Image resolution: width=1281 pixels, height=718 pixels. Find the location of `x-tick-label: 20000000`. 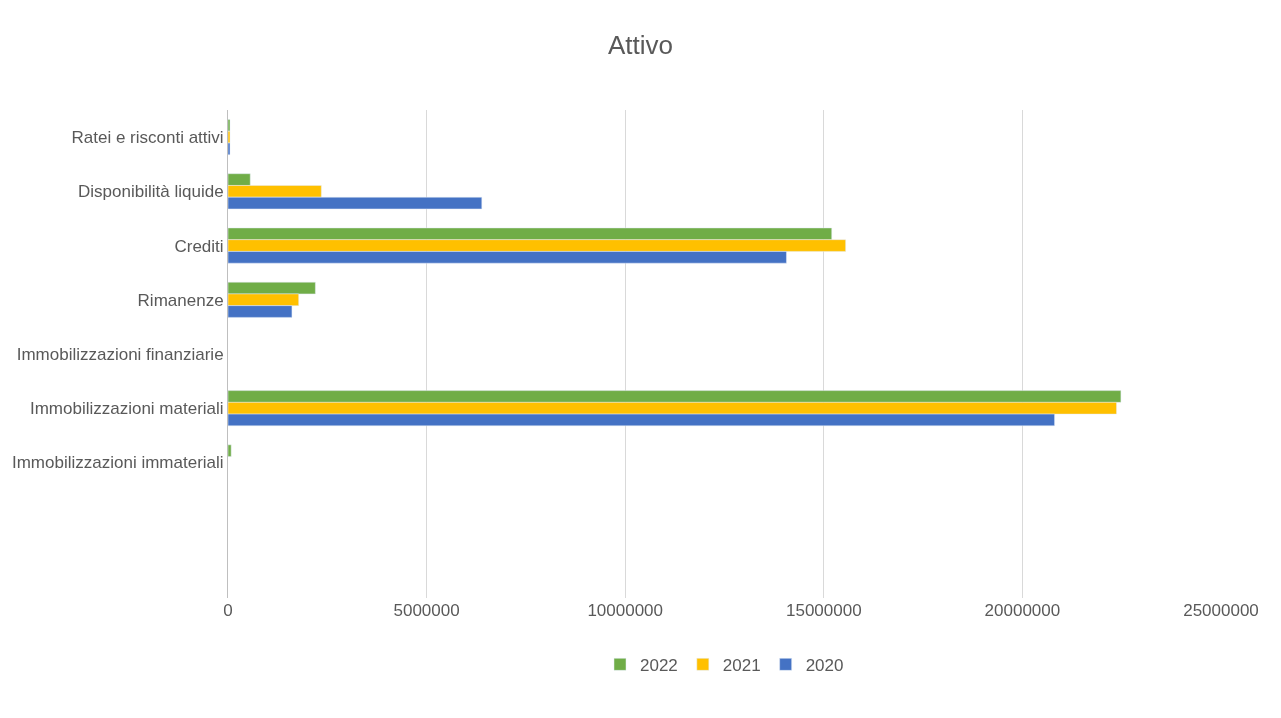

x-tick-label: 20000000 is located at coordinates (1022, 610).